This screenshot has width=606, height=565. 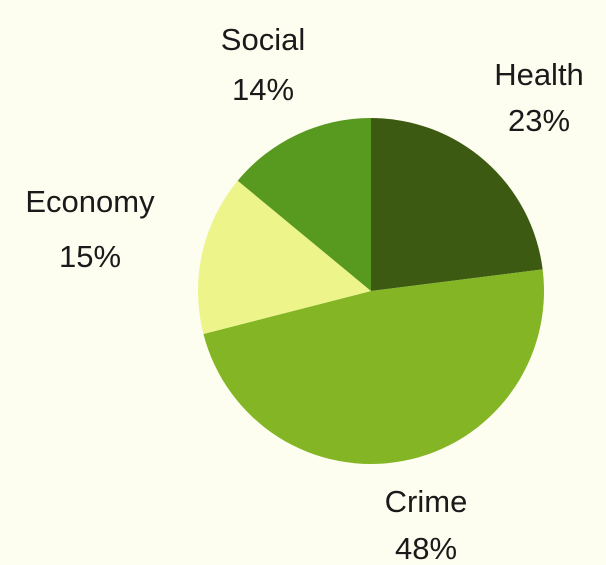 I want to click on slice-value-label-crime: 48%, so click(x=426, y=548).